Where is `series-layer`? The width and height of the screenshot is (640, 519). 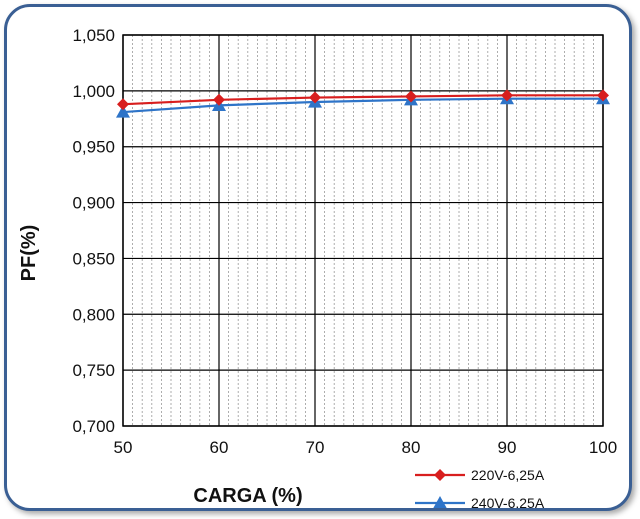 series-layer is located at coordinates (363, 103).